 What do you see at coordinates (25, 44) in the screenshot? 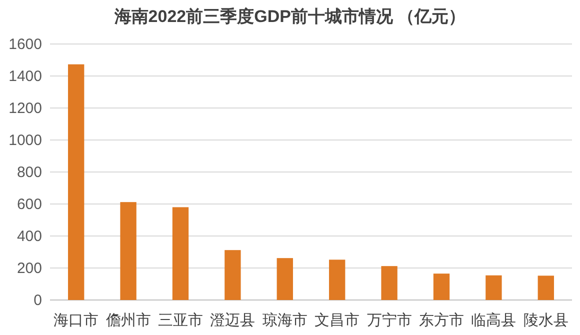
I see `y-tick-label: 1600` at bounding box center [25, 44].